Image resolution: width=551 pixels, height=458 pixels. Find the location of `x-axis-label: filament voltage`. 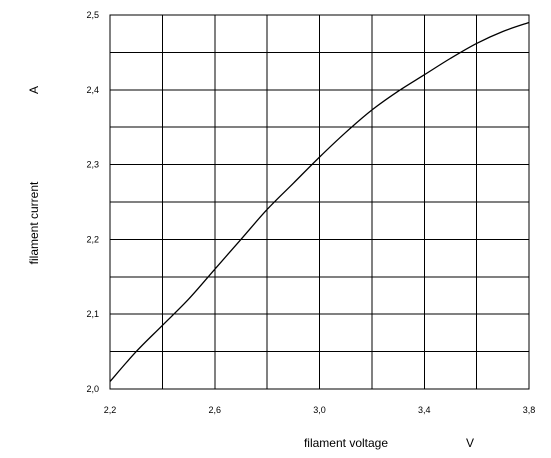

x-axis-label: filament voltage is located at coordinates (346, 443).